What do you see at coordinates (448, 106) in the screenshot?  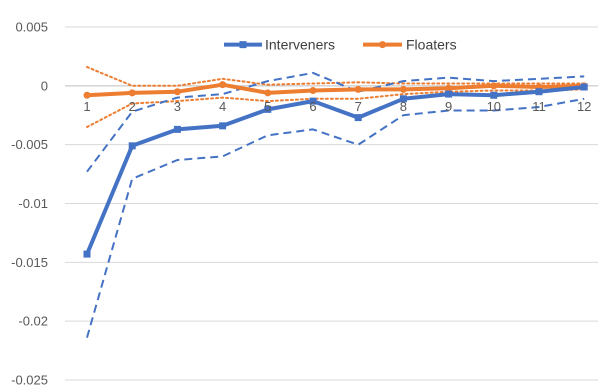 I see `x-tick-label: 9` at bounding box center [448, 106].